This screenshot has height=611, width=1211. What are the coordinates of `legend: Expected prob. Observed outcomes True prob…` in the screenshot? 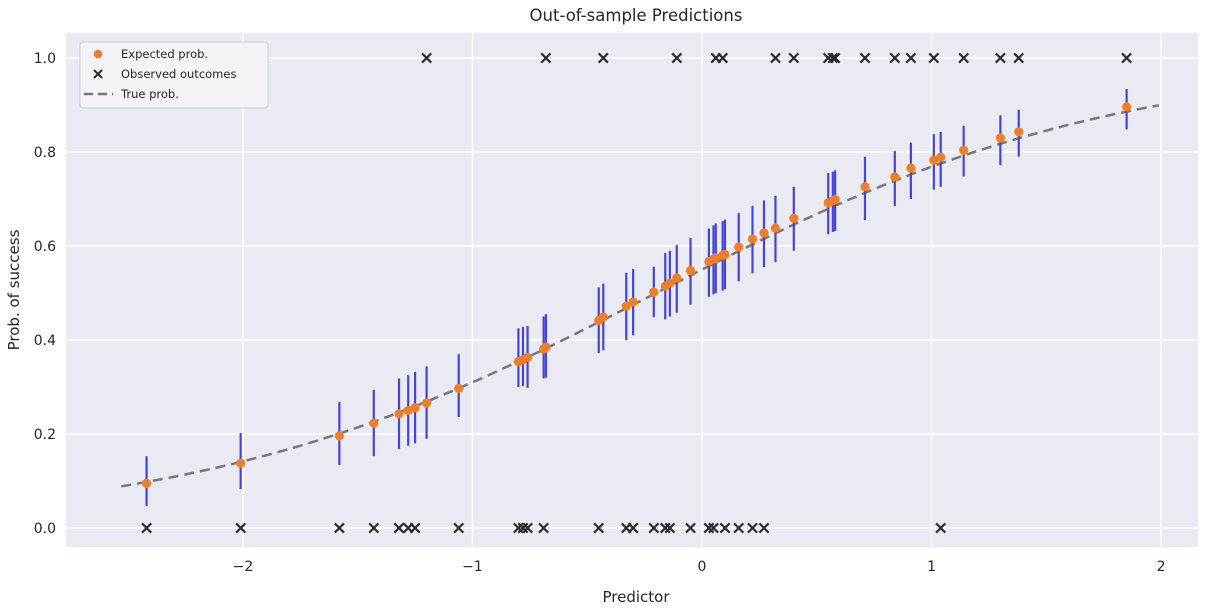 It's located at (174, 75).